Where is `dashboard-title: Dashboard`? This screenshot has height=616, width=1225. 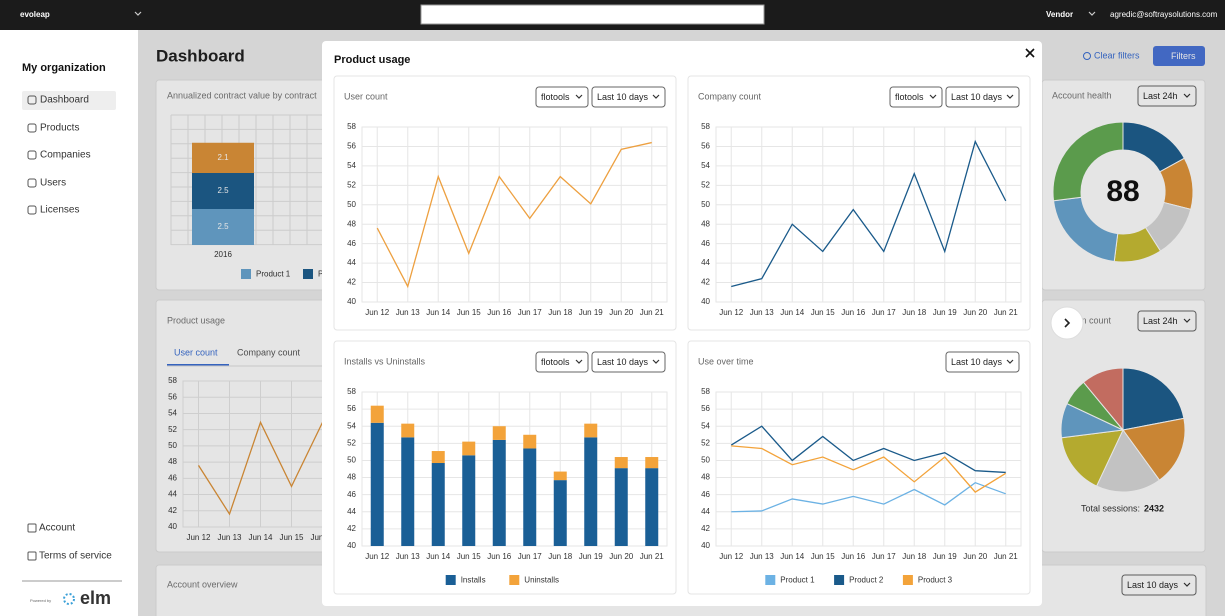 dashboard-title: Dashboard is located at coordinates (200, 55).